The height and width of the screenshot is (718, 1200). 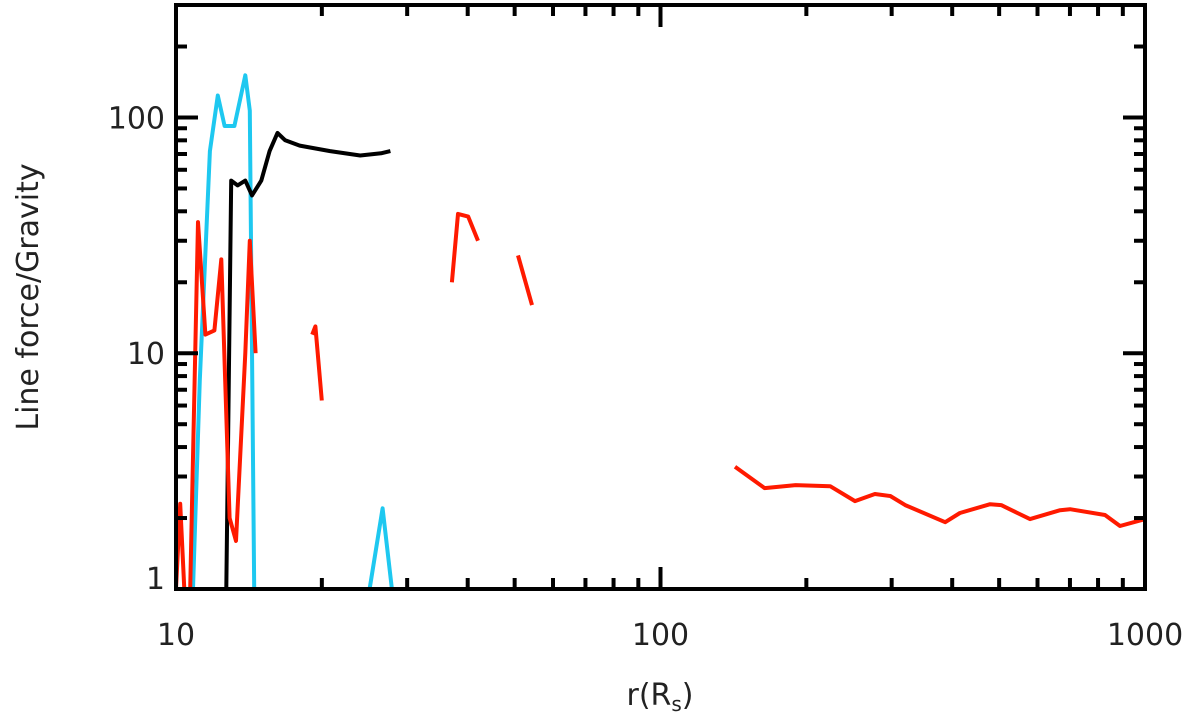 What do you see at coordinates (28, 296) in the screenshot?
I see `y-axis-label: Line force/Gravity` at bounding box center [28, 296].